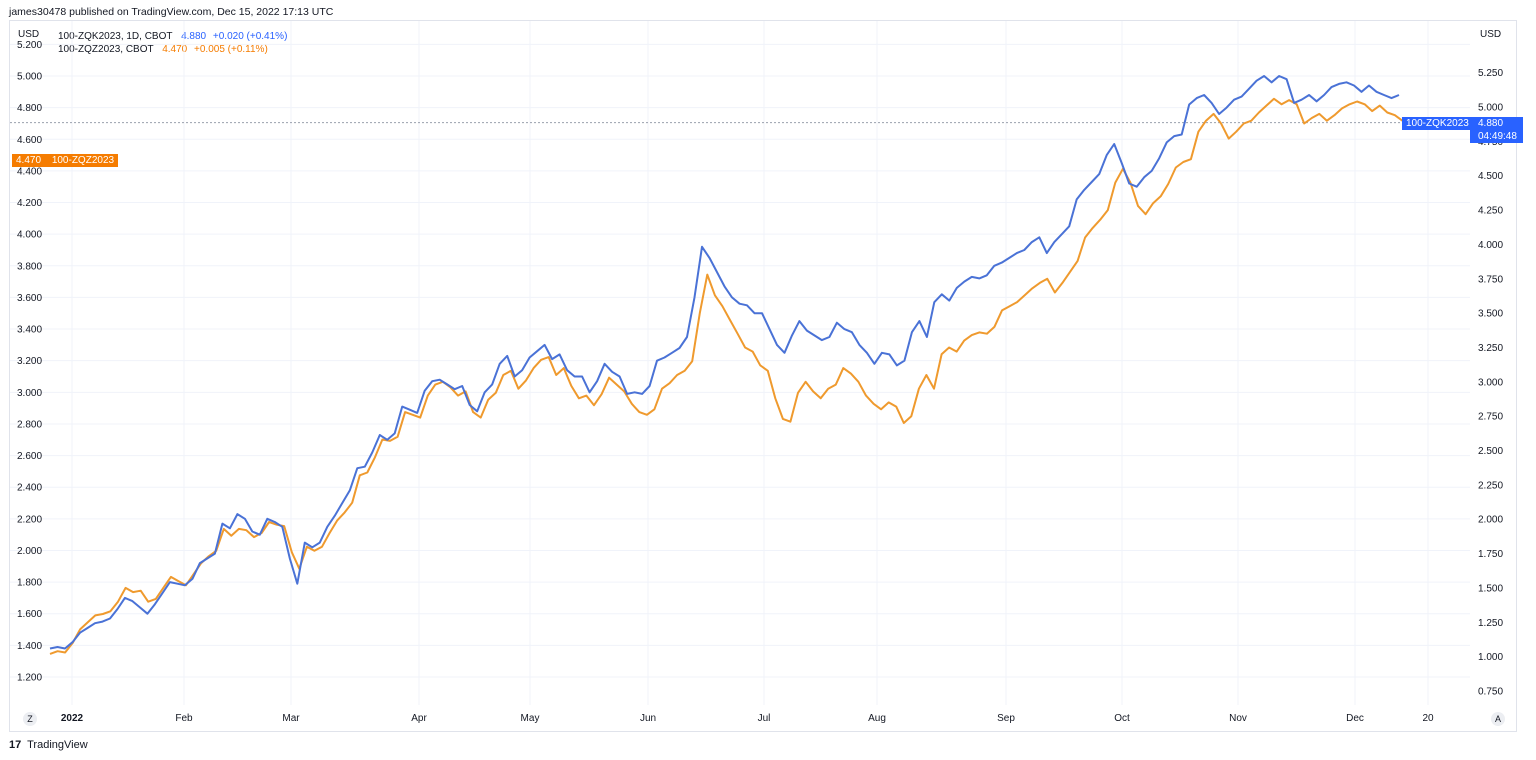 The image size is (1536, 760). What do you see at coordinates (1490, 554) in the screenshot?
I see `right-axis-tick-label: 1.750` at bounding box center [1490, 554].